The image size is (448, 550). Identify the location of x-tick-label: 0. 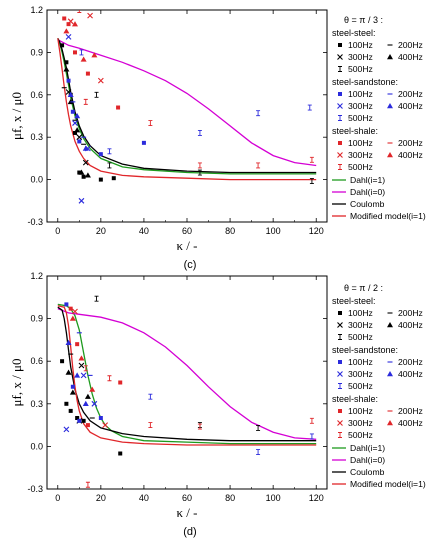
(57, 498).